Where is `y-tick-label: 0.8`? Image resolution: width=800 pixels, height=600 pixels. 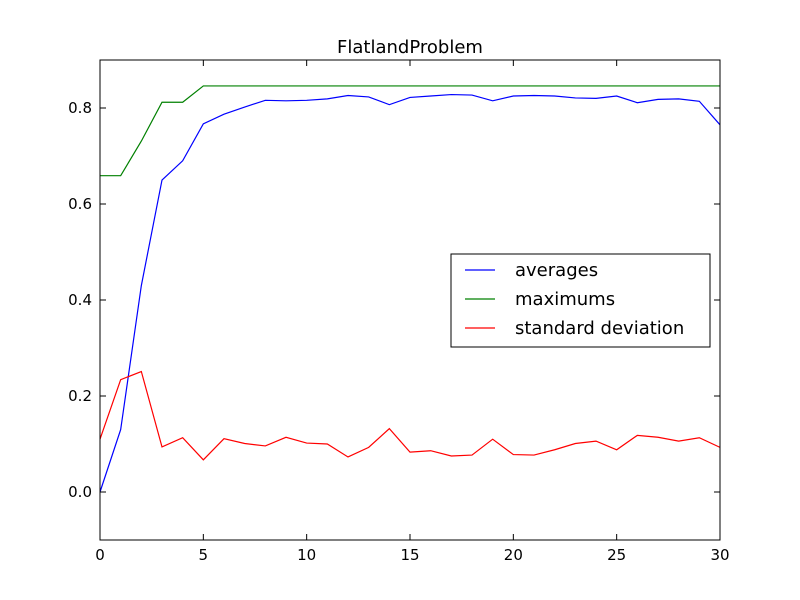 y-tick-label: 0.8 is located at coordinates (80, 108).